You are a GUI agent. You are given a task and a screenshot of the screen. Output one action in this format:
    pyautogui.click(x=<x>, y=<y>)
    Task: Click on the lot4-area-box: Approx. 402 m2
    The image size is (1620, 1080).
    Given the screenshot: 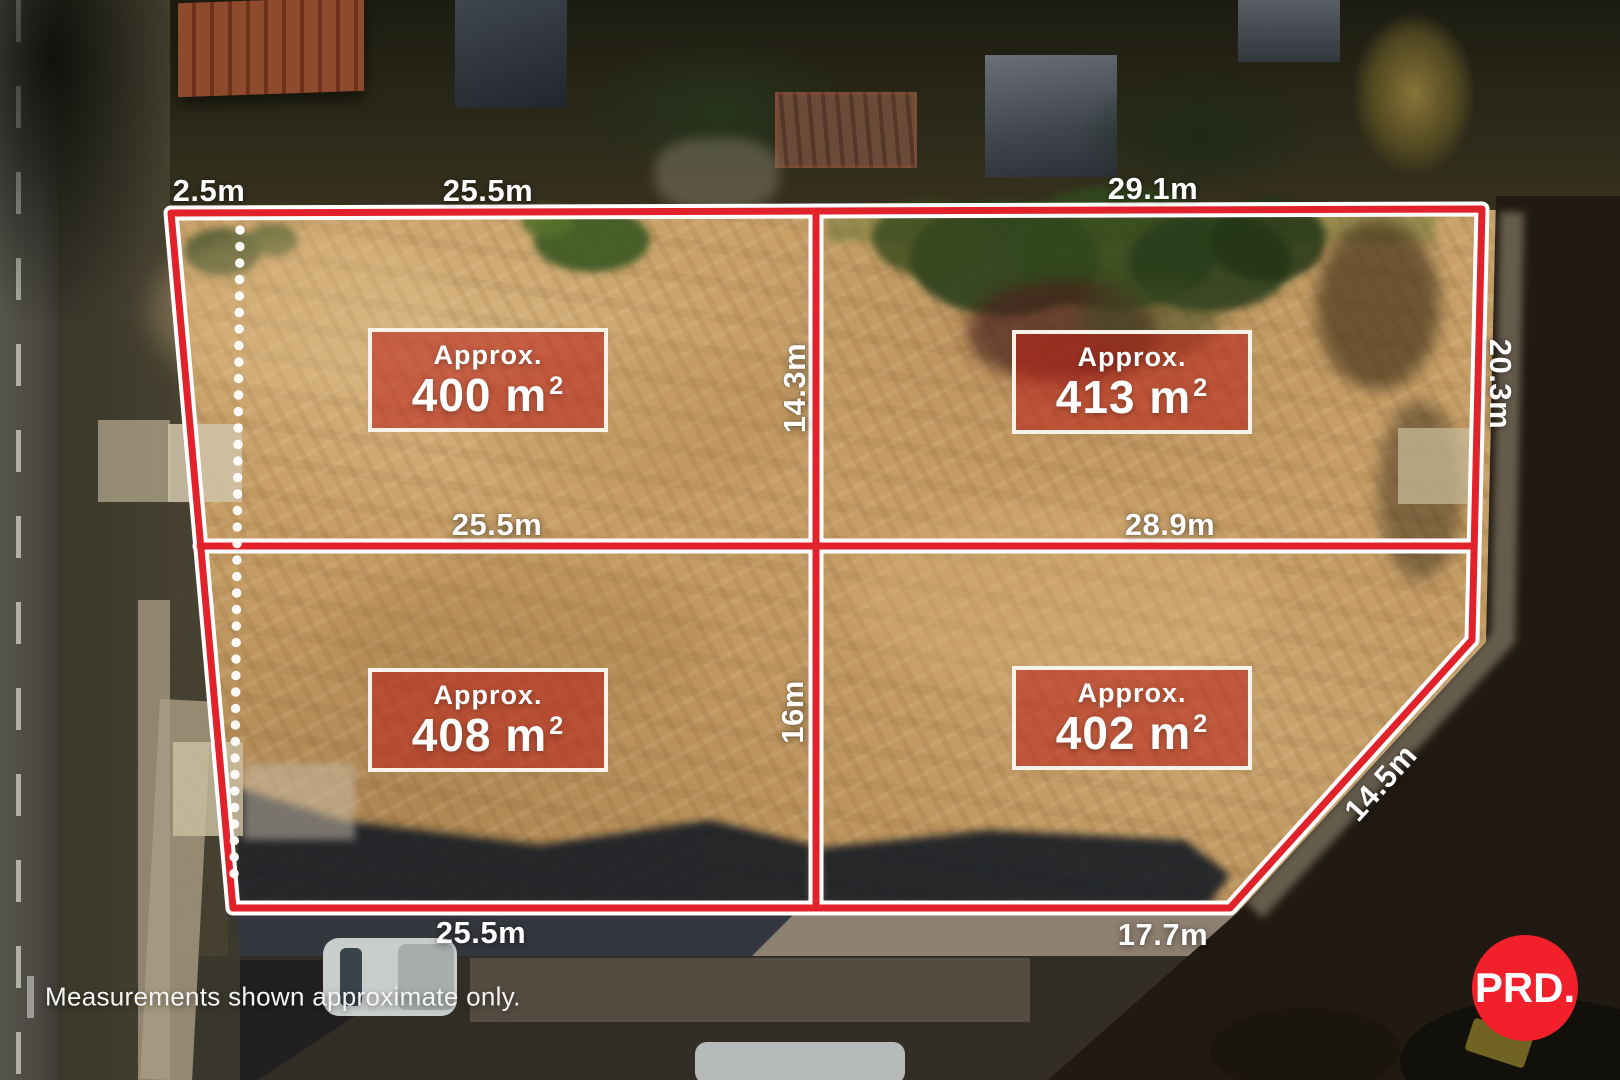 What is the action you would take?
    pyautogui.click(x=1132, y=718)
    